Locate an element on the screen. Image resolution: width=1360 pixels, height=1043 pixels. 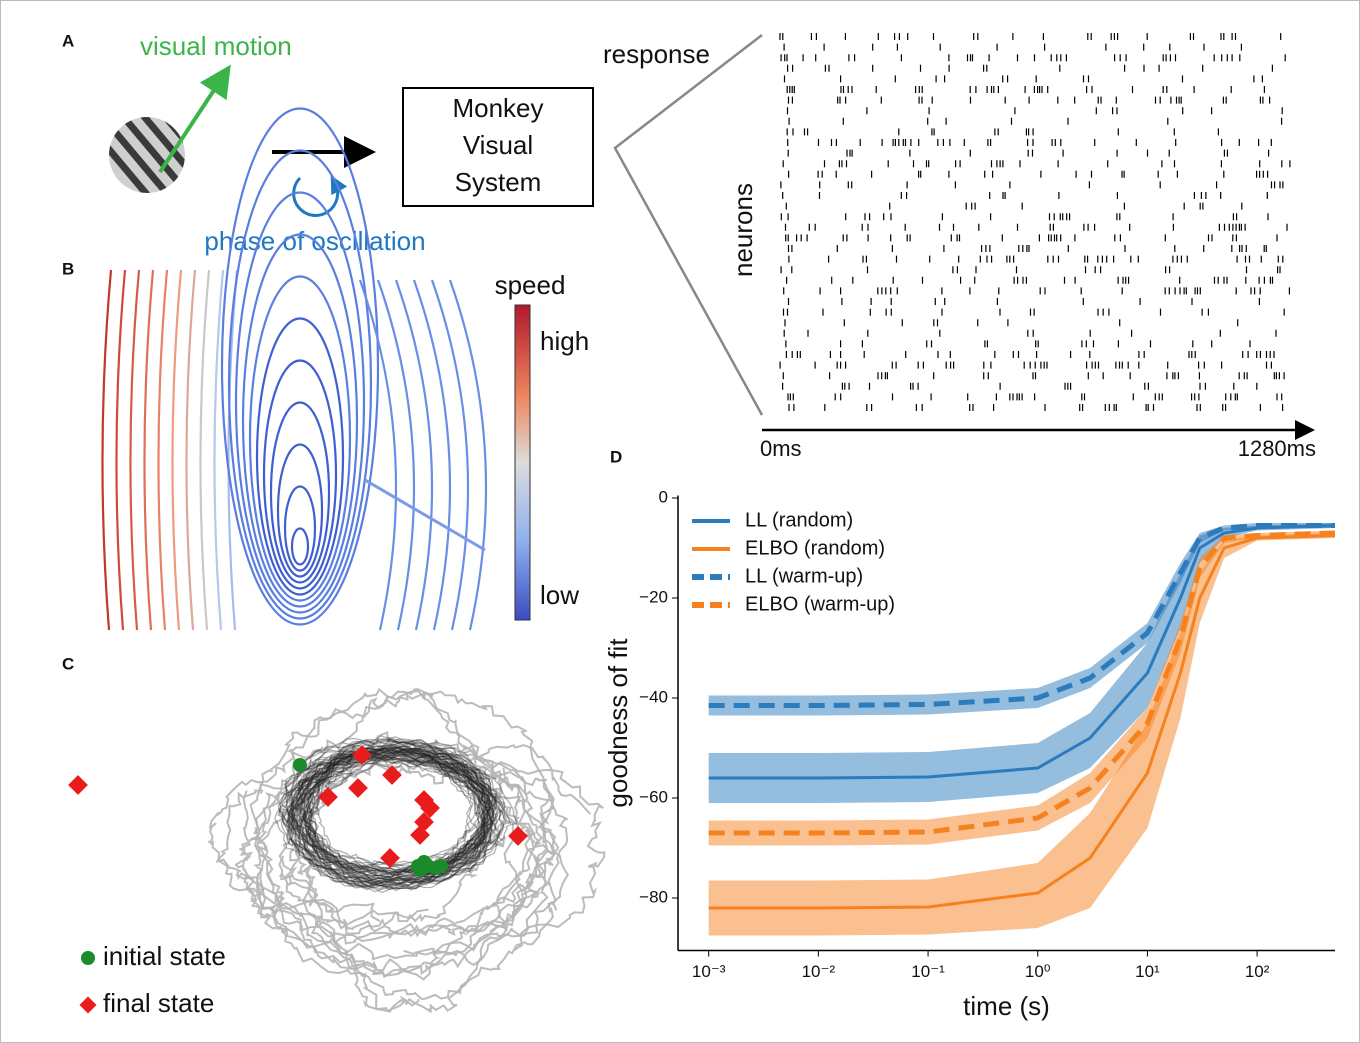
grating is located at coordinates (147, 155).